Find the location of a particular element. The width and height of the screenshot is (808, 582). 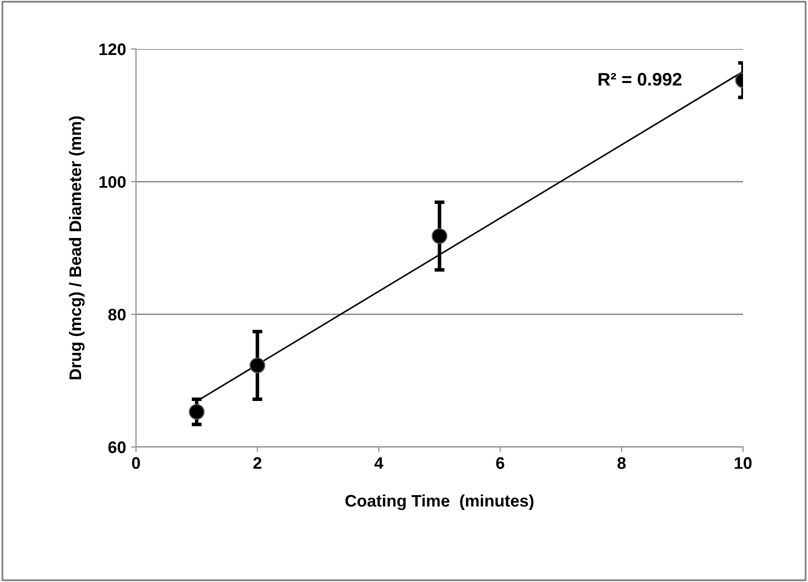

x-tick-label: 0 is located at coordinates (136, 463).